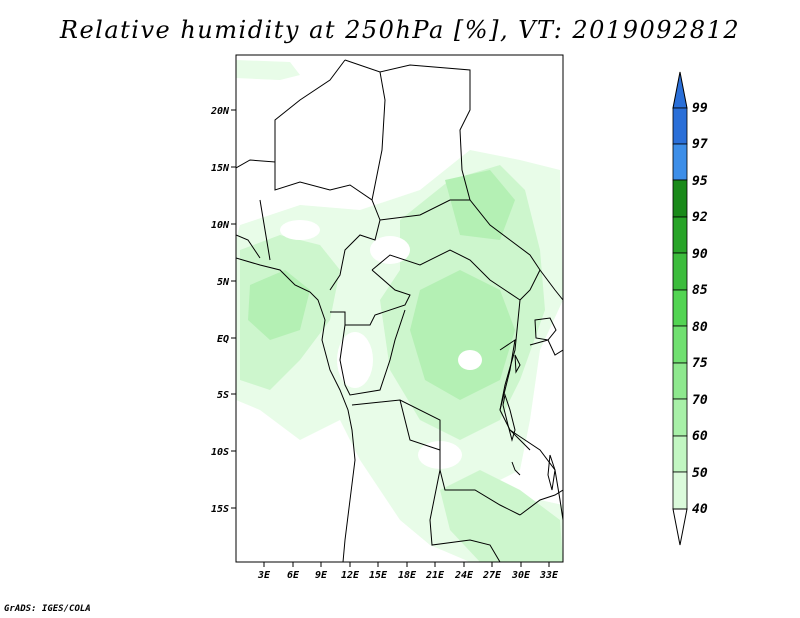  What do you see at coordinates (700, 144) in the screenshot?
I see `colorbar-label: 97` at bounding box center [700, 144].